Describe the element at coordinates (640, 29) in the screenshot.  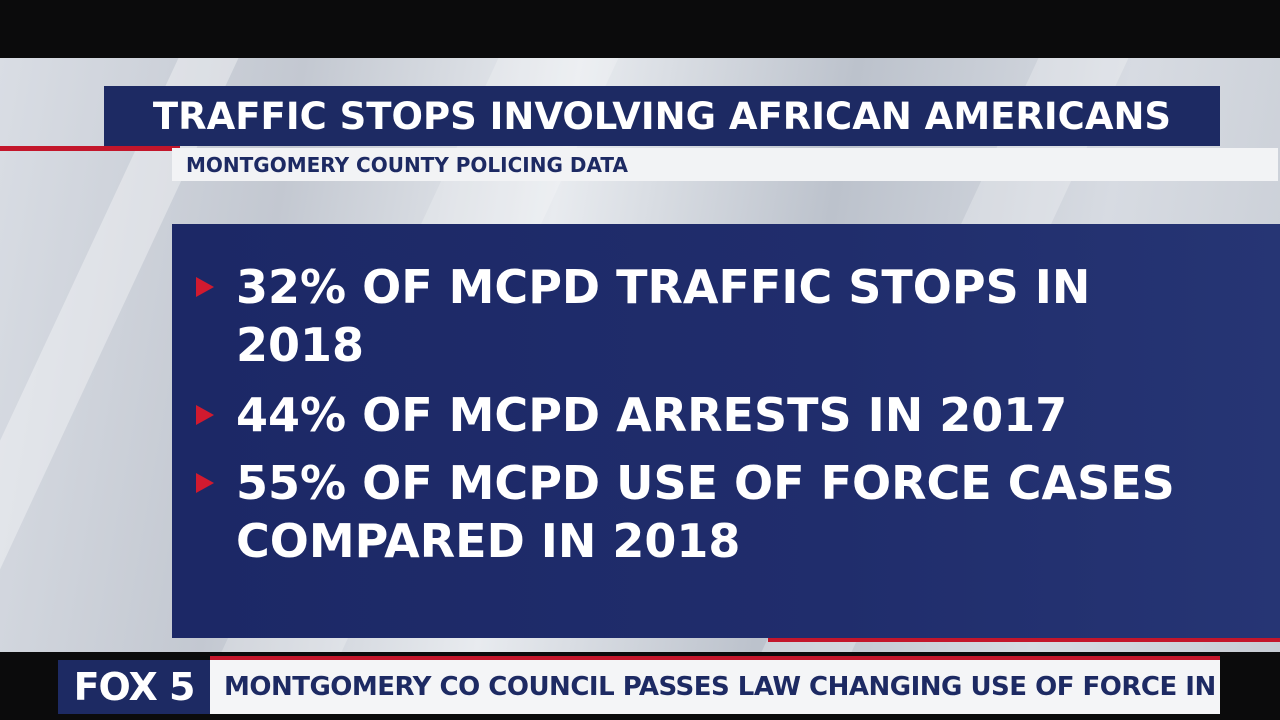
I see `letterbox-top` at that location.